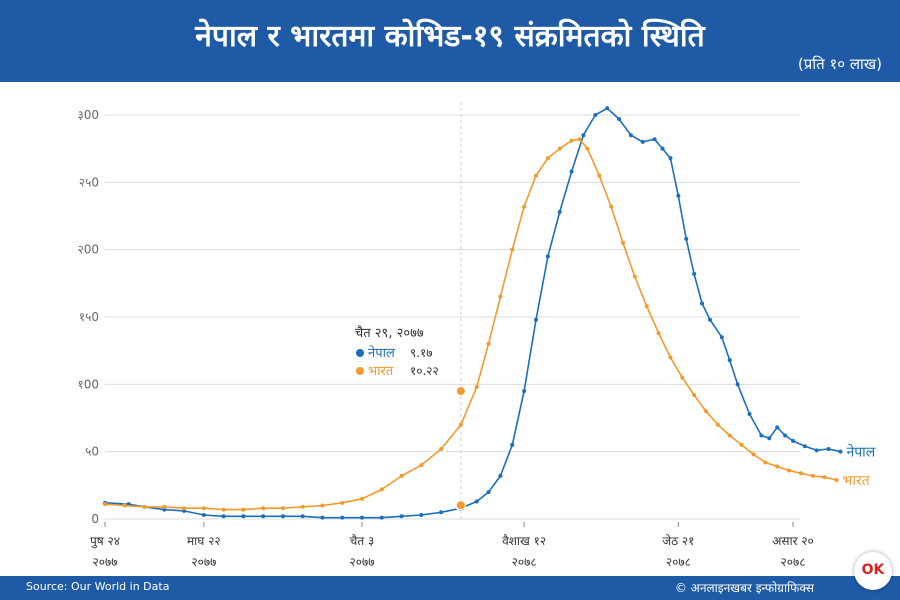 This screenshot has height=600, width=900. What do you see at coordinates (856, 481) in the screenshot?
I see `series-end-label: भारत` at bounding box center [856, 481].